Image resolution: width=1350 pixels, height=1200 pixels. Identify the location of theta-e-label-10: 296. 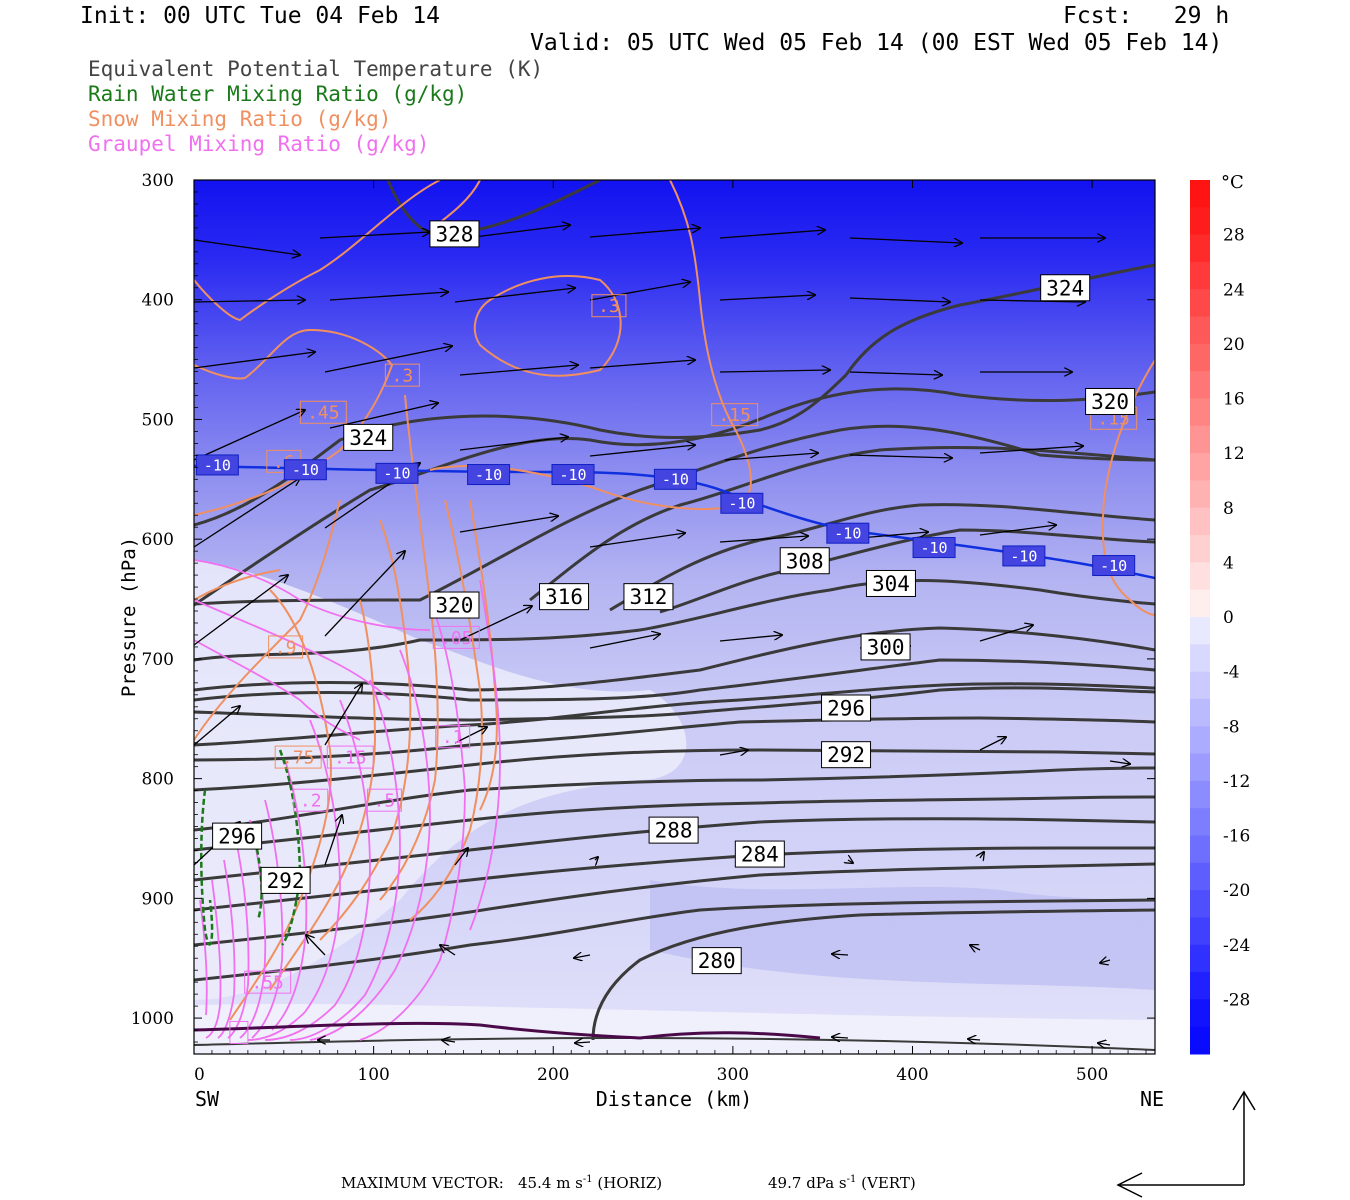
(846, 709).